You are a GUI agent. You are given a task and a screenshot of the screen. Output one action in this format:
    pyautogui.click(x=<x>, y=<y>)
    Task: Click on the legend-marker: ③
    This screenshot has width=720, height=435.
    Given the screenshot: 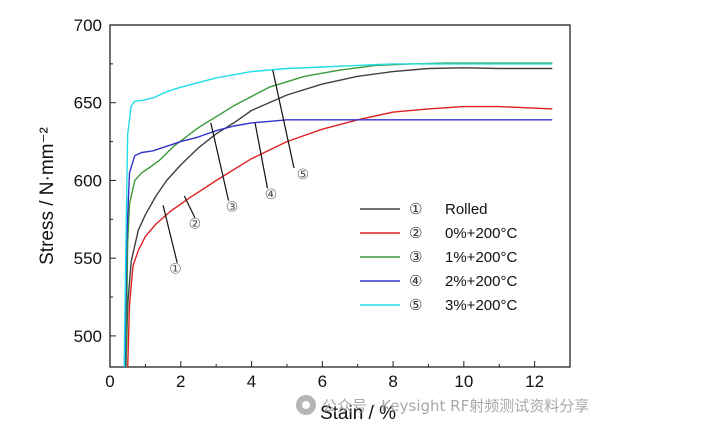 What is the action you would take?
    pyautogui.click(x=415, y=257)
    